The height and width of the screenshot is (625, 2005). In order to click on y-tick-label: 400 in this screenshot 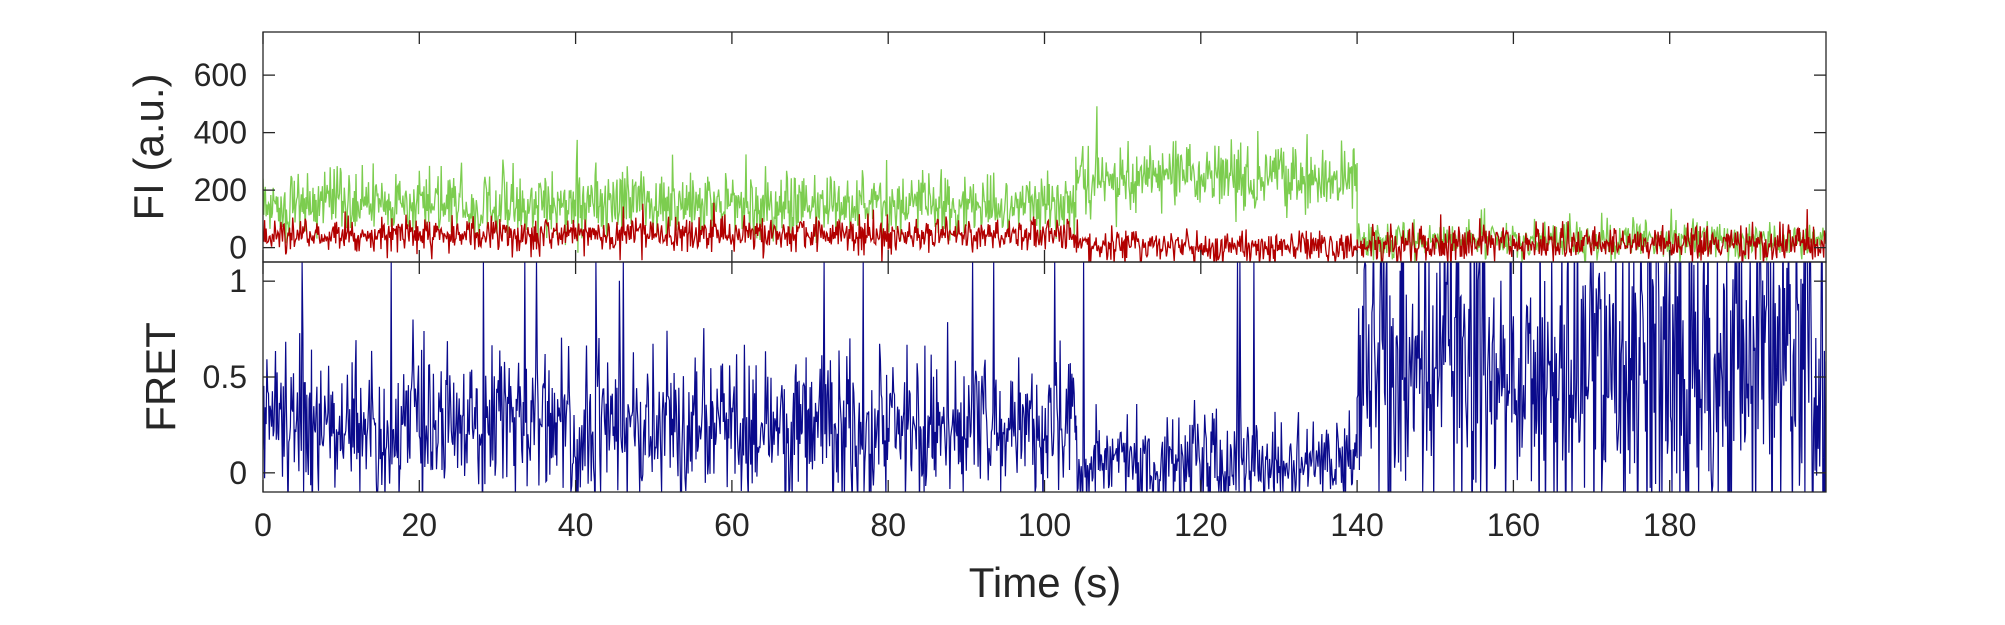, I will do `click(220, 133)`.